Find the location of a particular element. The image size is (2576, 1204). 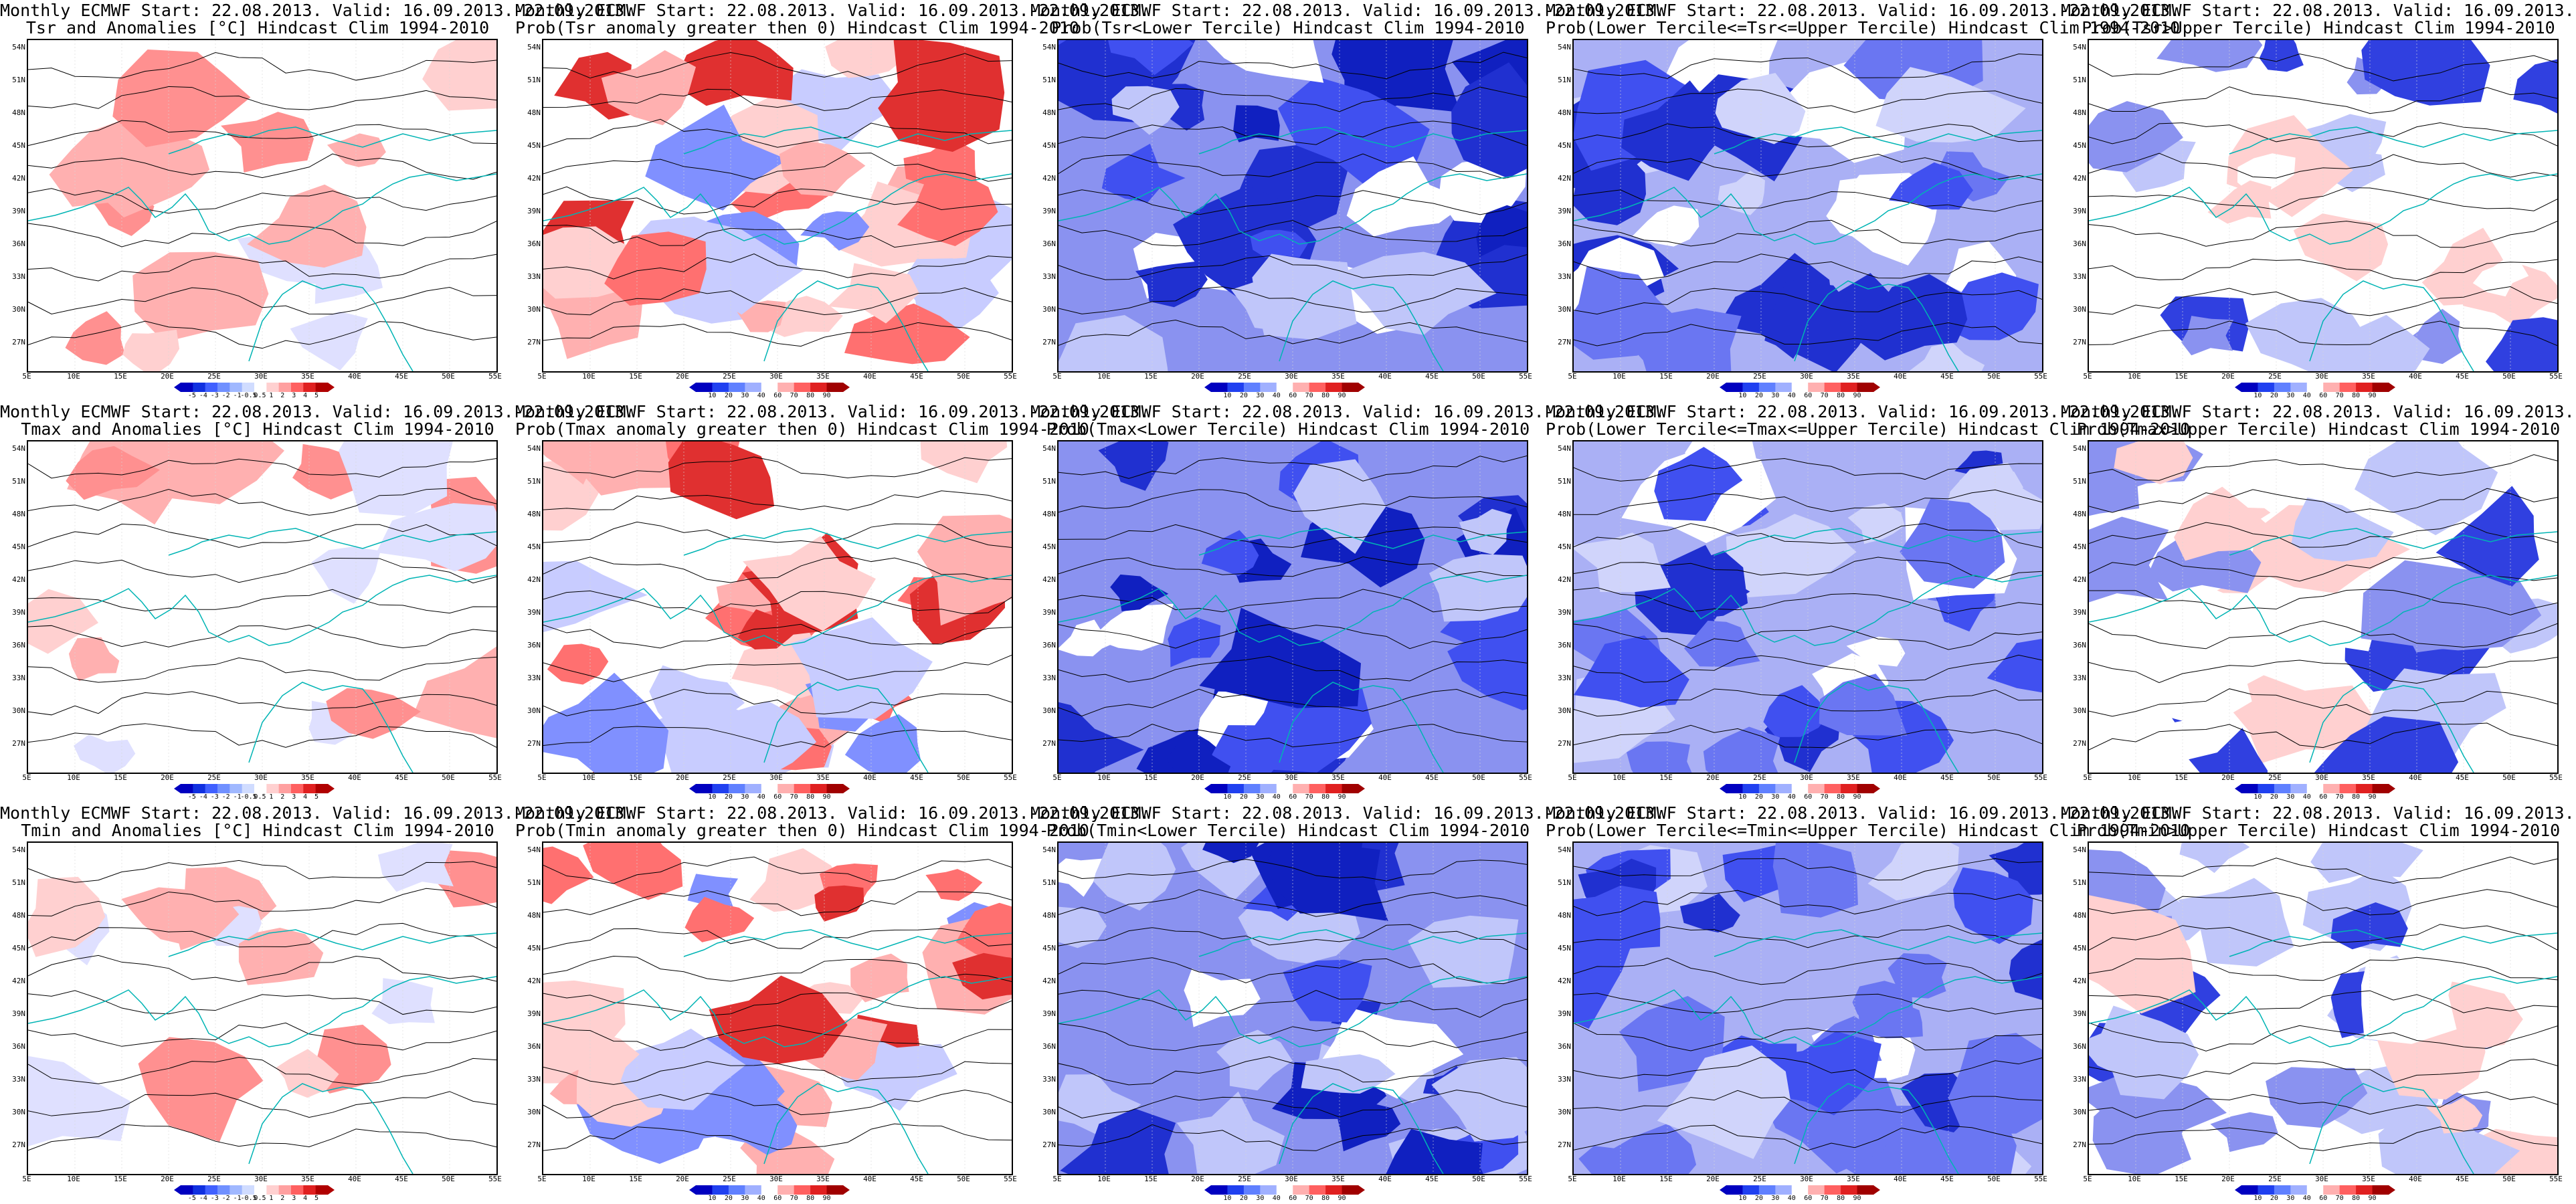

color-scale-bar is located at coordinates (2315, 1190).